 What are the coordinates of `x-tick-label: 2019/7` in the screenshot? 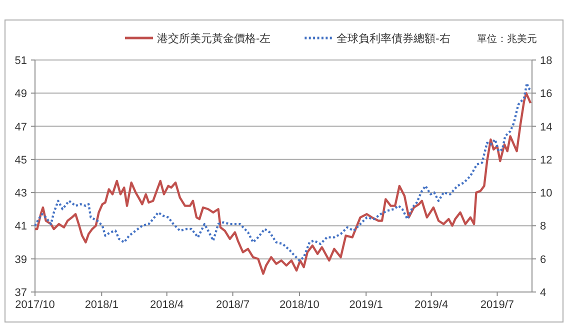 It's located at (497, 305).